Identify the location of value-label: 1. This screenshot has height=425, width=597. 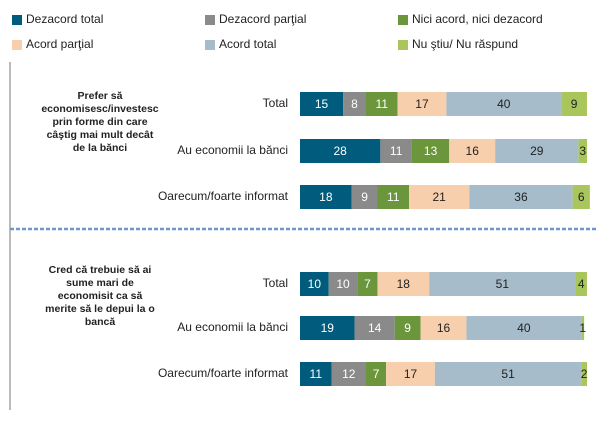
(582, 328).